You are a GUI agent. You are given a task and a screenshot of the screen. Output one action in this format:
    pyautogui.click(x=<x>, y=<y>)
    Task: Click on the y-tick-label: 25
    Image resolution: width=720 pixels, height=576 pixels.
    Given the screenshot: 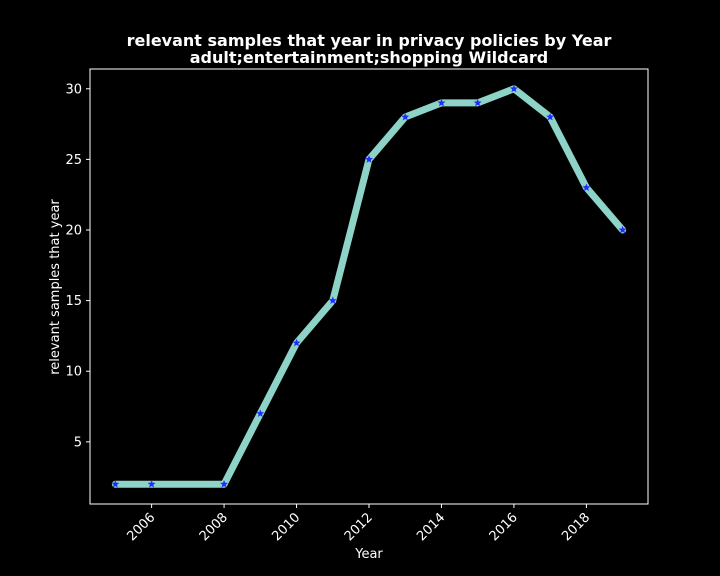 What is the action you would take?
    pyautogui.click(x=73, y=160)
    